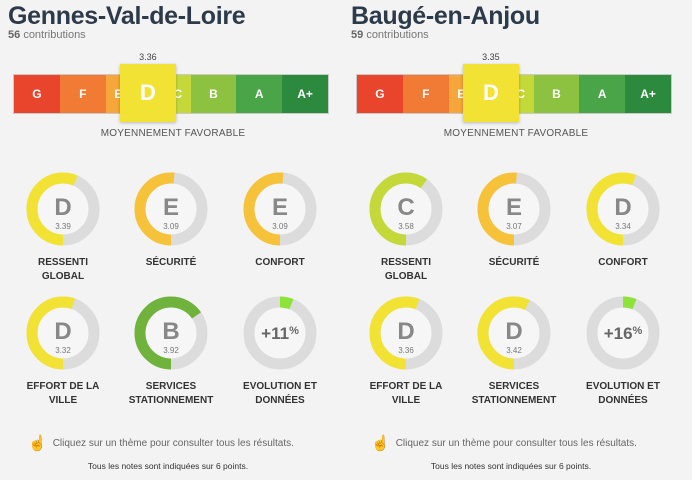 The width and height of the screenshot is (692, 480). Describe the element at coordinates (148, 57) in the screenshot. I see `overall-score: 3.36` at that location.